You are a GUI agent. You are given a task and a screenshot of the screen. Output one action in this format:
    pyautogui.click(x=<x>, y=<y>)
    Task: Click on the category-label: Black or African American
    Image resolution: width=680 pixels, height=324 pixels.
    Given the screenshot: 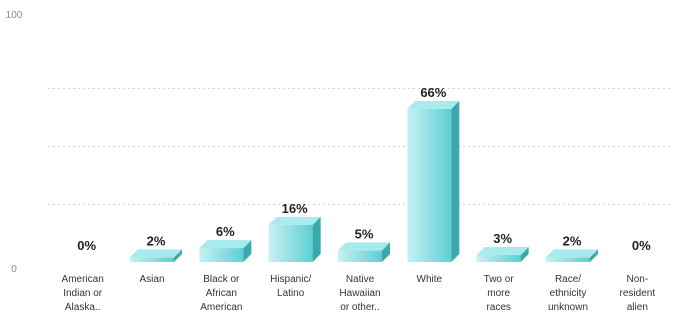 What is the action you would take?
    pyautogui.click(x=221, y=293)
    